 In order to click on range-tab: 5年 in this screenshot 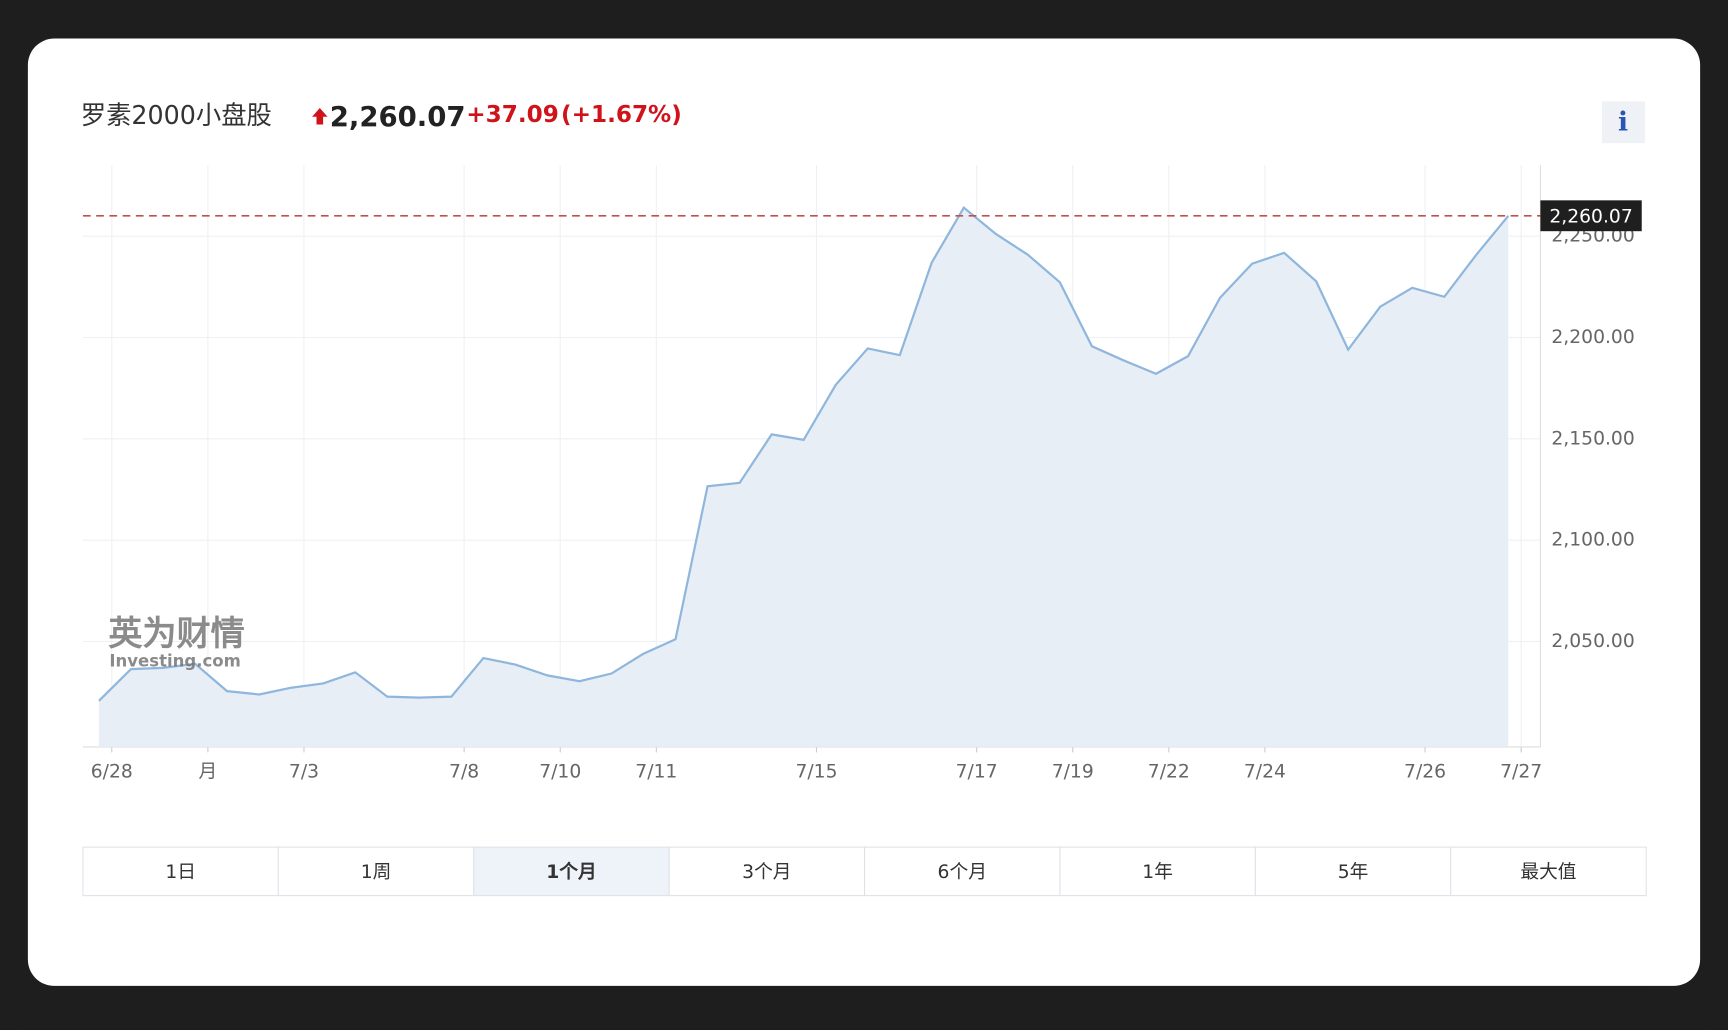, I will do `click(1353, 871)`.